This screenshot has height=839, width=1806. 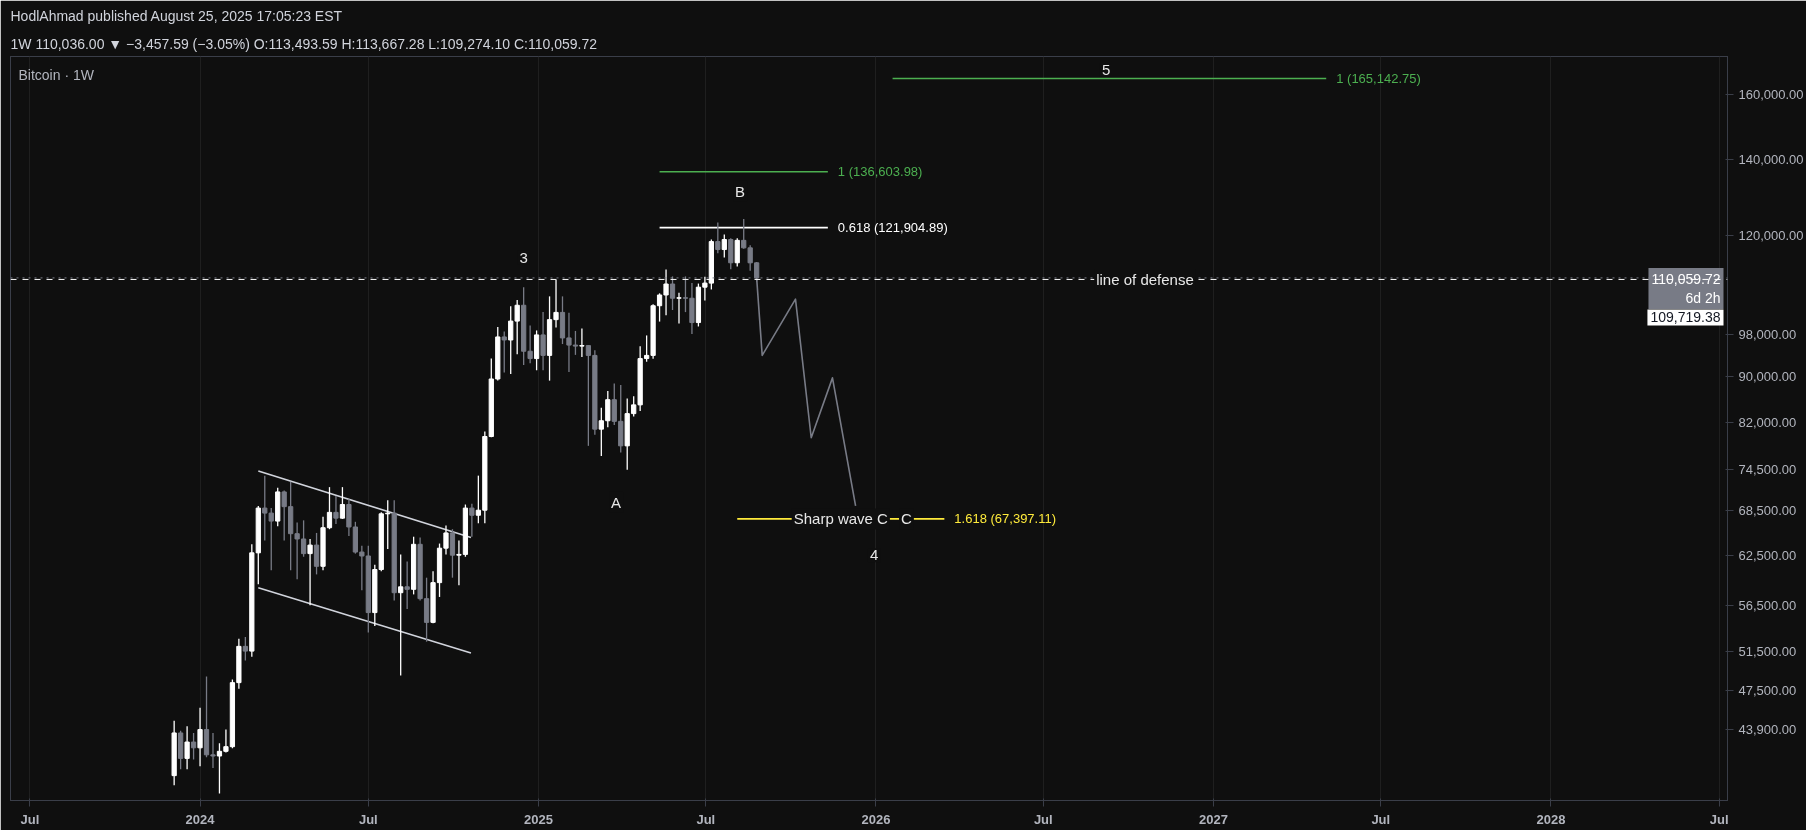 What do you see at coordinates (1771, 160) in the screenshot?
I see `y-tick-label: 140,000.00` at bounding box center [1771, 160].